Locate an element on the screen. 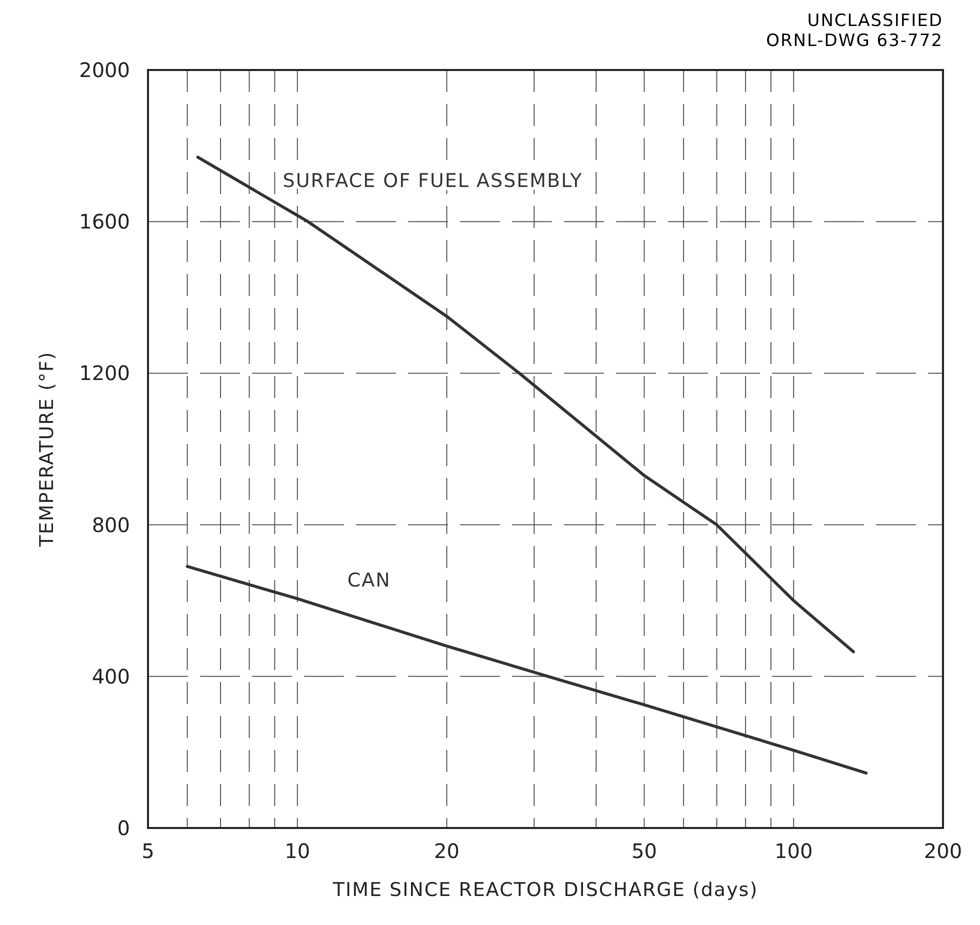 This screenshot has height=925, width=980. text: UNCLASSIFIED is located at coordinates (875, 21).